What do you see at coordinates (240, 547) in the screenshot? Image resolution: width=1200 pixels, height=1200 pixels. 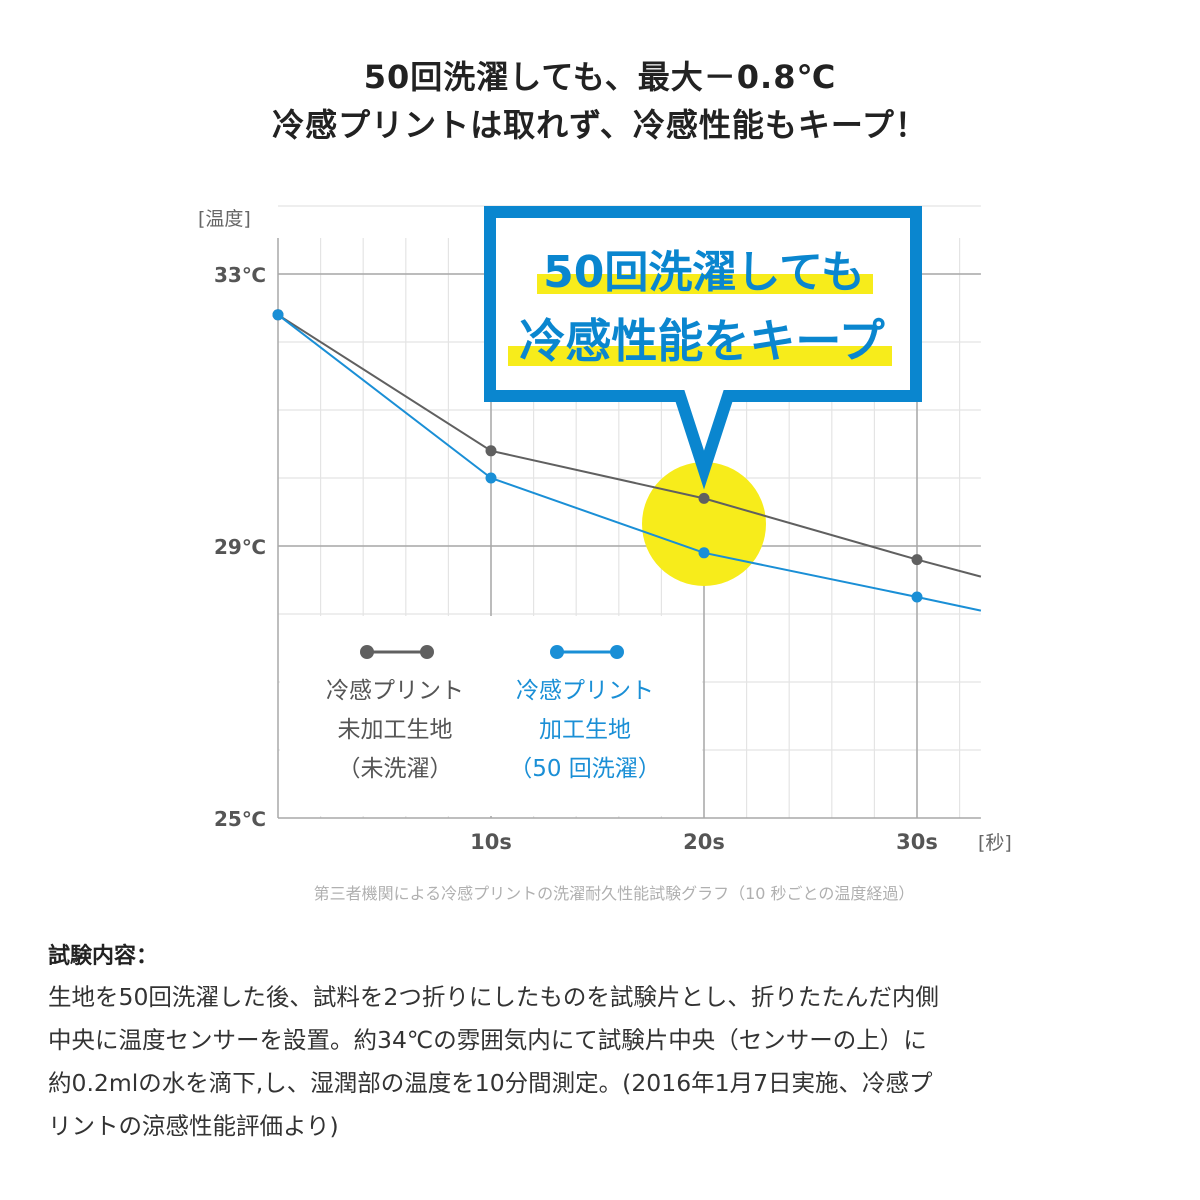 I see `y-tick-label: 29℃` at bounding box center [240, 547].